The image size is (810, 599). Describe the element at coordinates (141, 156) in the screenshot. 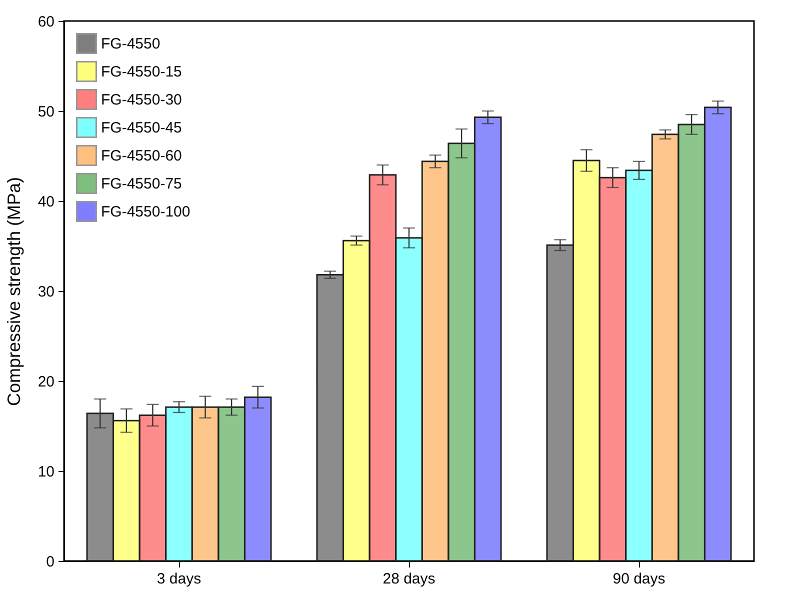

I see `legend-label: FG-4550-60` at that location.